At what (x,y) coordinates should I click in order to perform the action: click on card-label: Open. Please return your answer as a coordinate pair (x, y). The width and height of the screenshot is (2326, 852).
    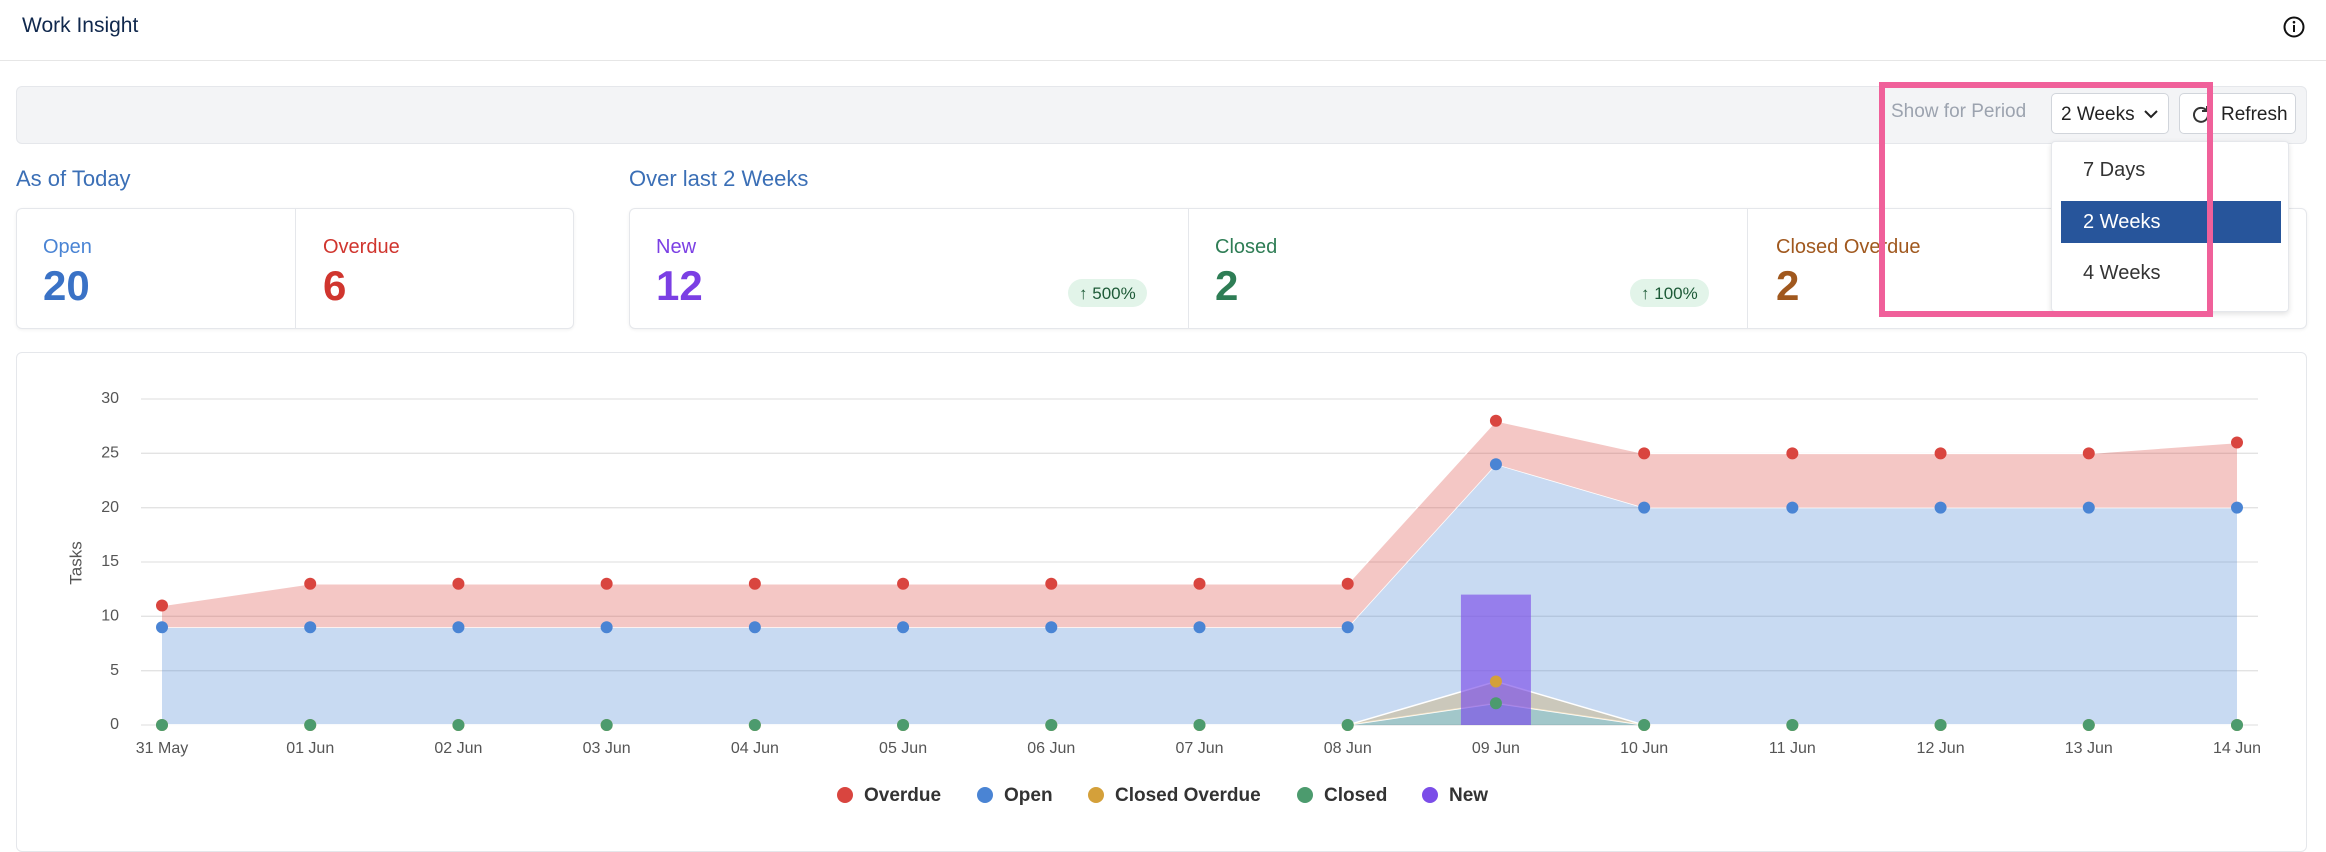
    Looking at the image, I should click on (67, 247).